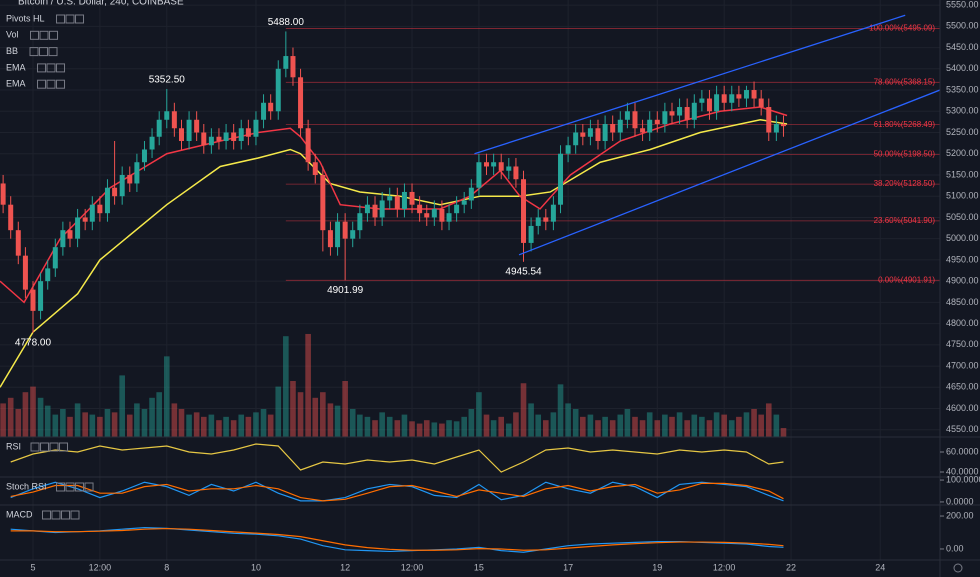 This screenshot has height=577, width=980. What do you see at coordinates (25, 18) in the screenshot?
I see `indicator-label: Pivots HL` at bounding box center [25, 18].